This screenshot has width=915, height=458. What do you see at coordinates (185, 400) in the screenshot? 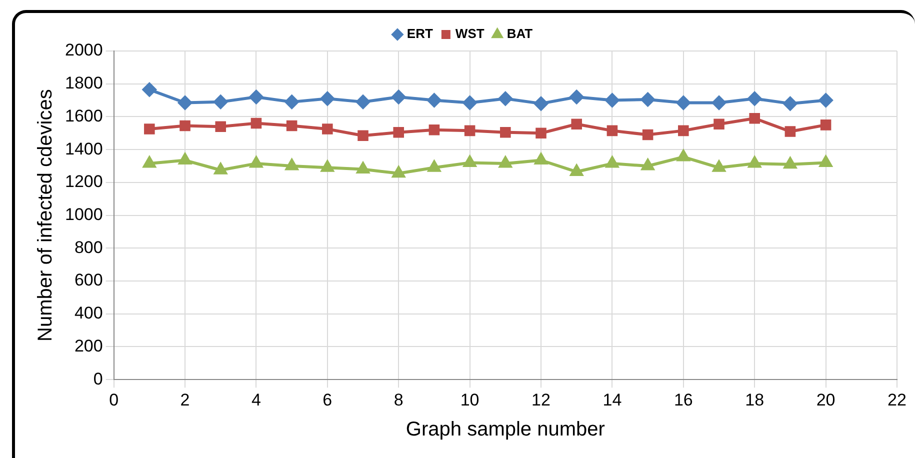
I see `x-tick-label: 2` at bounding box center [185, 400].